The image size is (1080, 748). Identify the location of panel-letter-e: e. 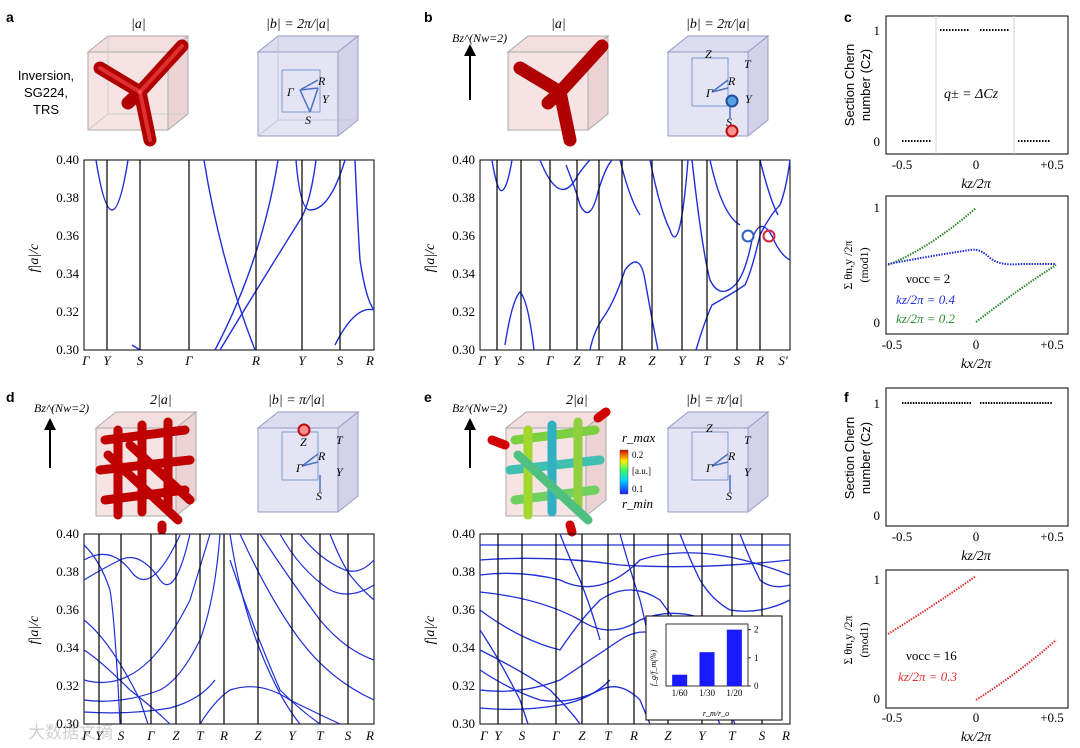
(428, 397).